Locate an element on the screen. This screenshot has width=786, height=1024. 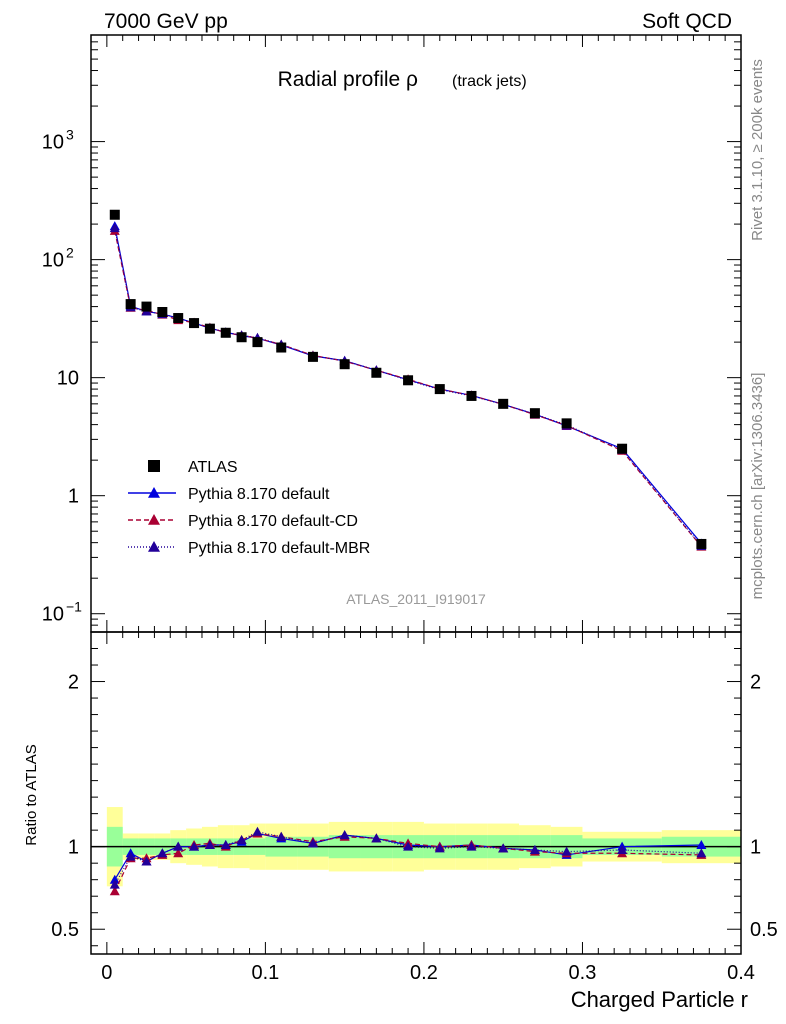
y-tick-exponent: −1 is located at coordinates (74, 607).